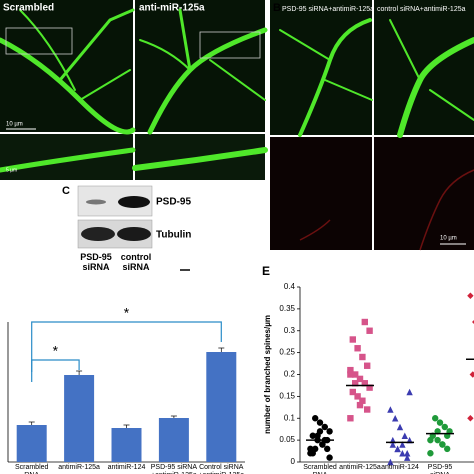  What do you see at coordinates (287, 395) in the screenshot?
I see `y-tick-label: 0.15` at bounding box center [287, 395].